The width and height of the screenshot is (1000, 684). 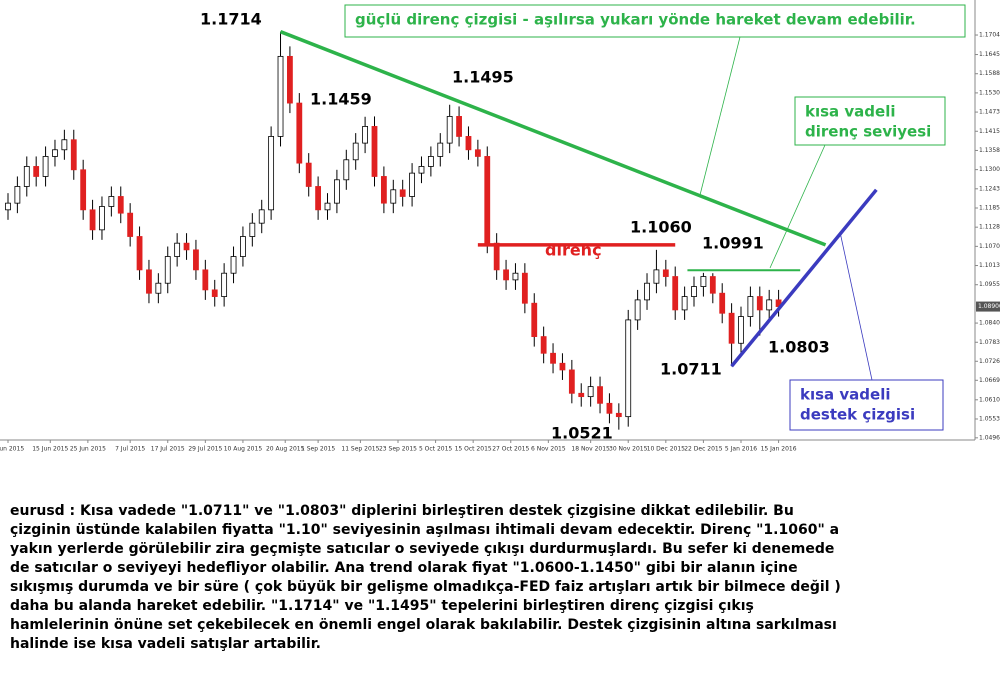 I want to click on y-tick-label: 1.12430, so click(x=989, y=188).